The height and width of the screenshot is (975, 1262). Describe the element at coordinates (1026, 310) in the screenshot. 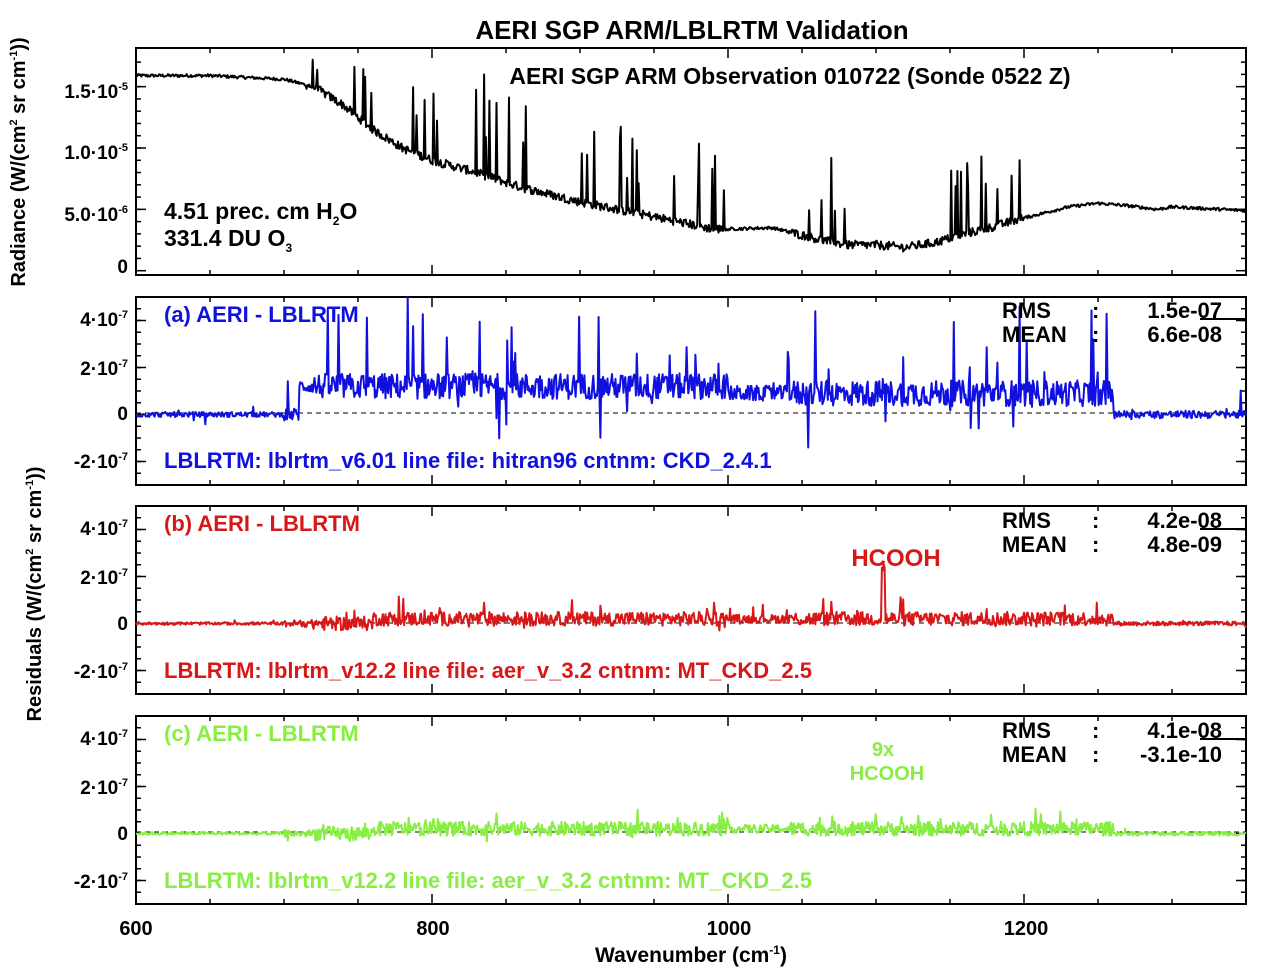

I see `panel-a-rms-label: RMS` at that location.